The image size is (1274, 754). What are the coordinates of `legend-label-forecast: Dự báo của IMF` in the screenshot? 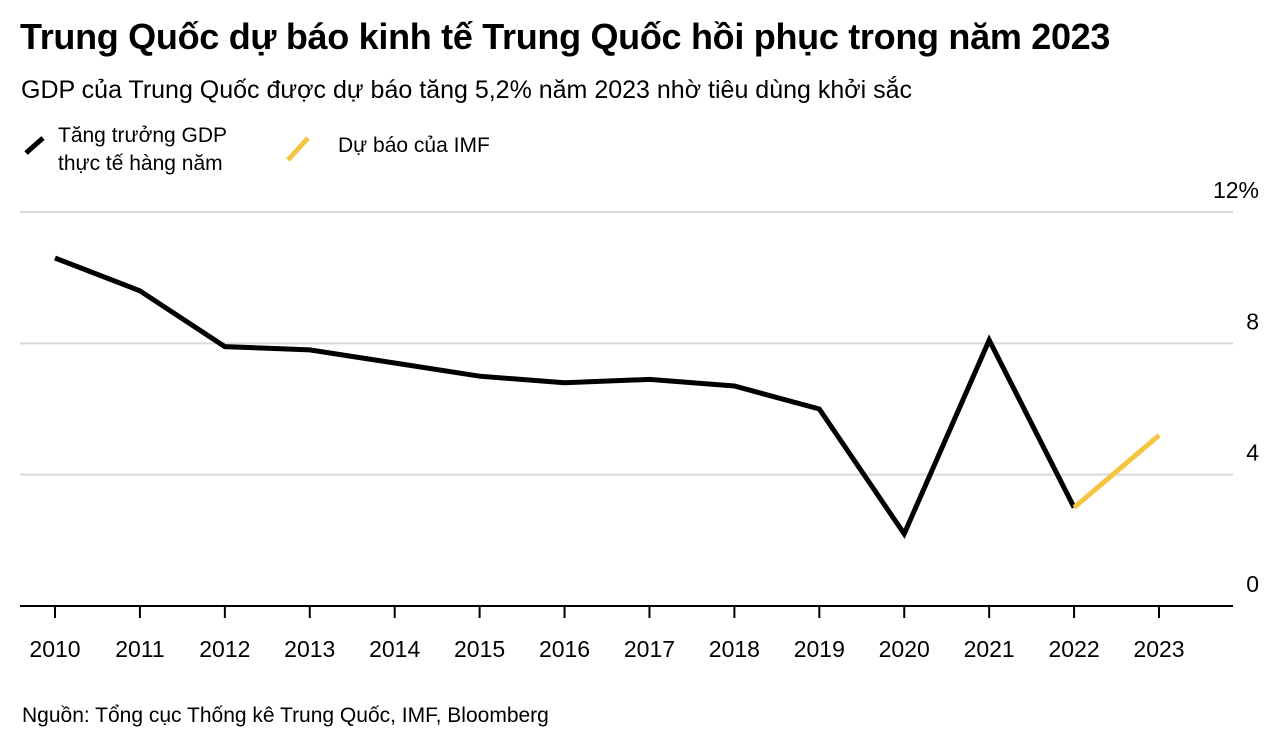 It's located at (414, 145).